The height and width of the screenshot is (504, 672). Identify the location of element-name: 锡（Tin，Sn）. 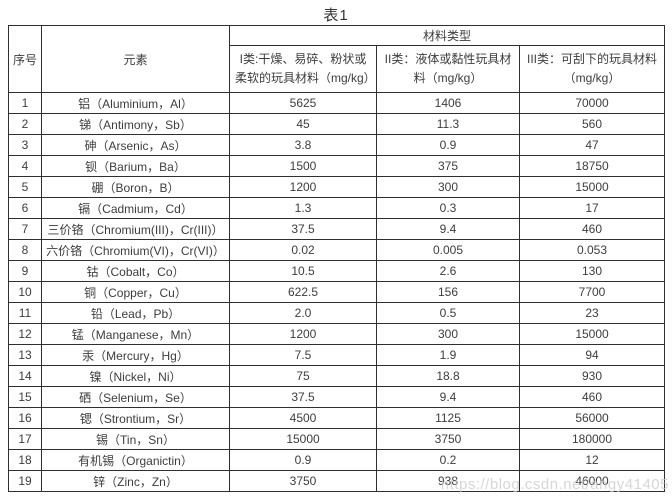
(135, 439).